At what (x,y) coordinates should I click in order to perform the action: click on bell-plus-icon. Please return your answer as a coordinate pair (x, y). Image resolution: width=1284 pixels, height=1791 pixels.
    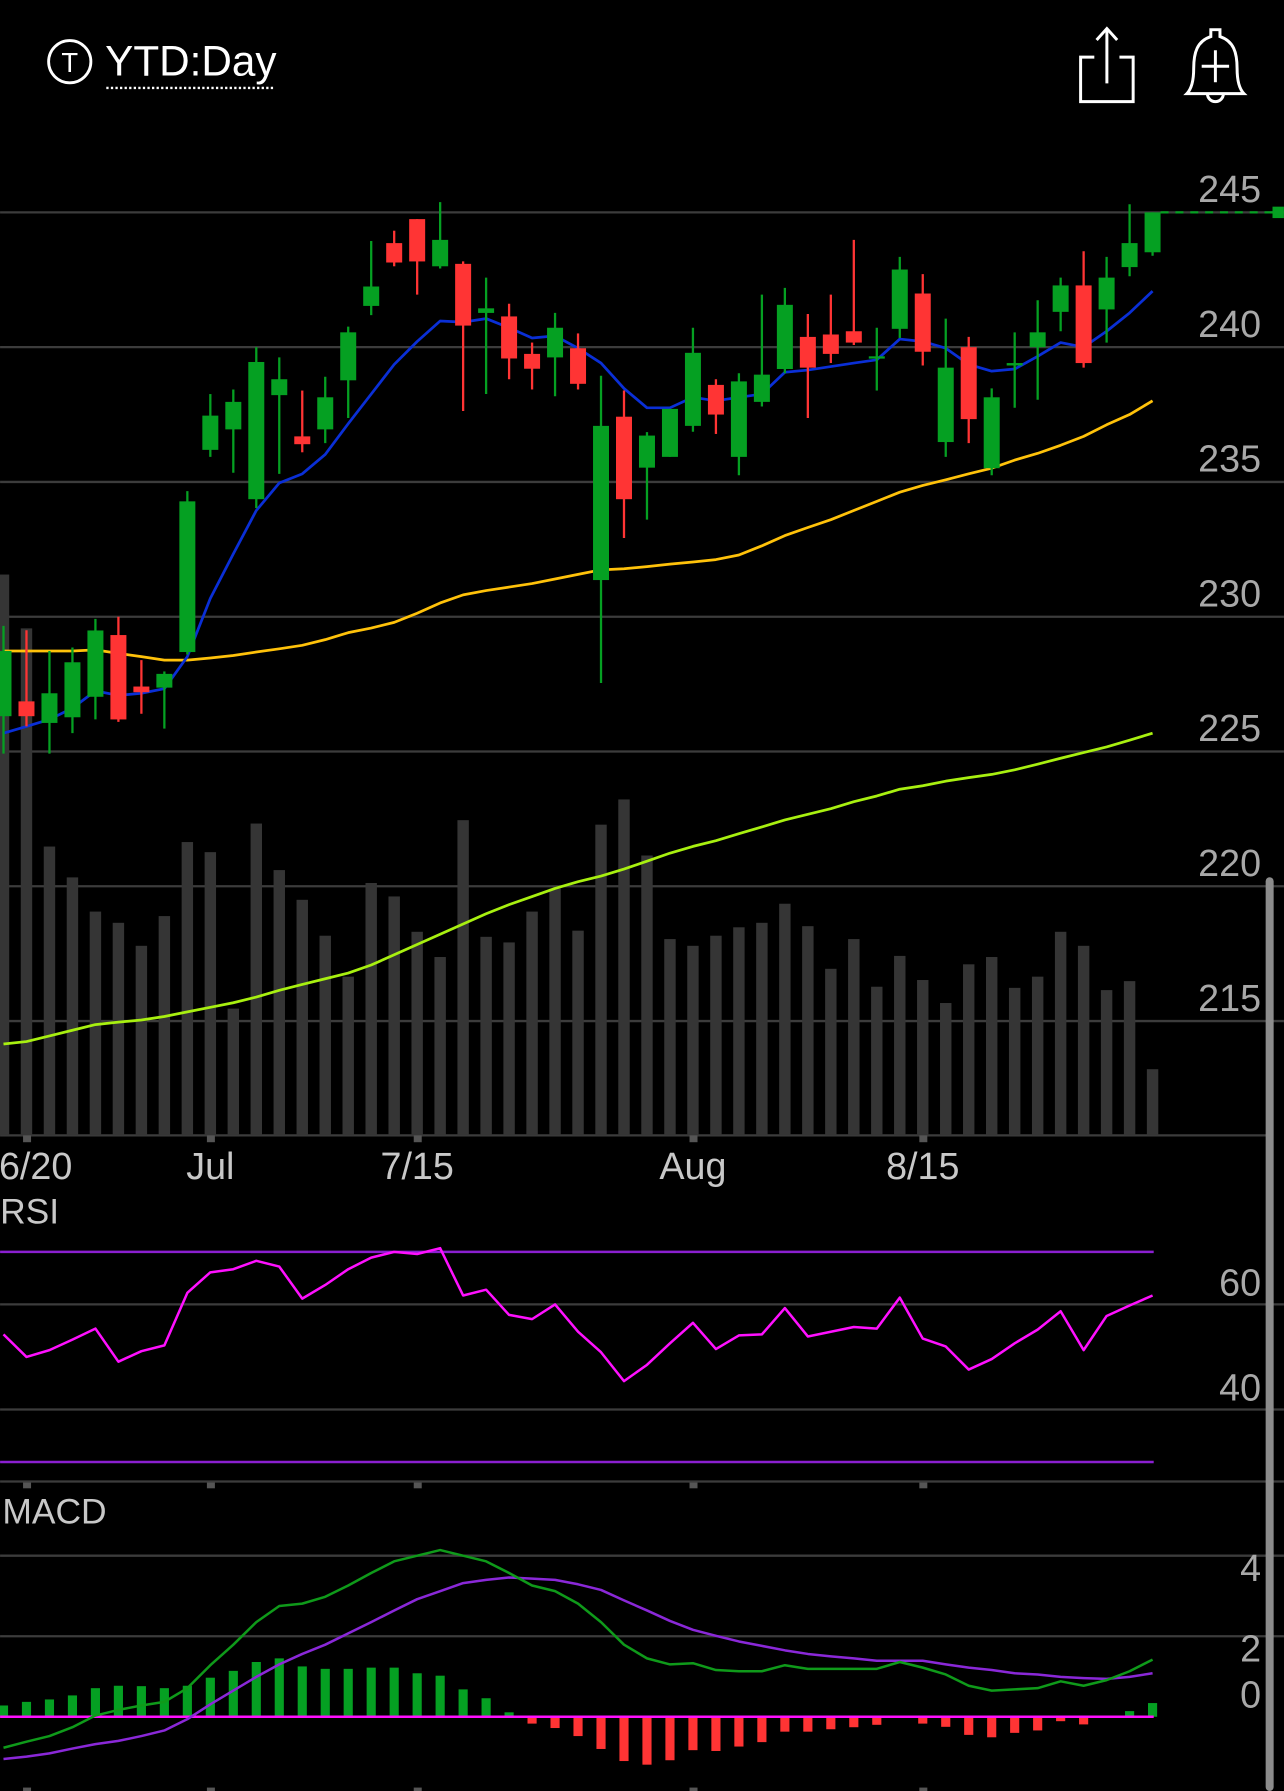
    Looking at the image, I should click on (1215, 66).